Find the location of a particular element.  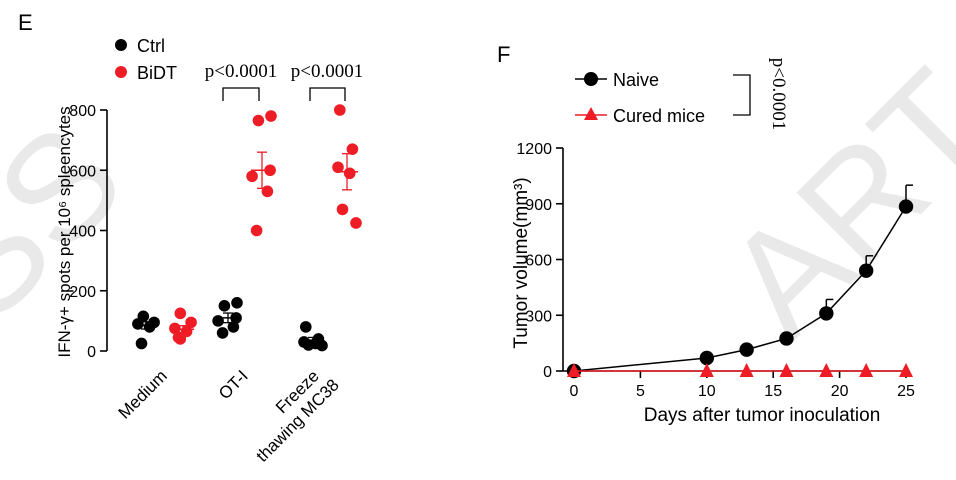

x-label-medium: Medium is located at coordinates (143, 394).